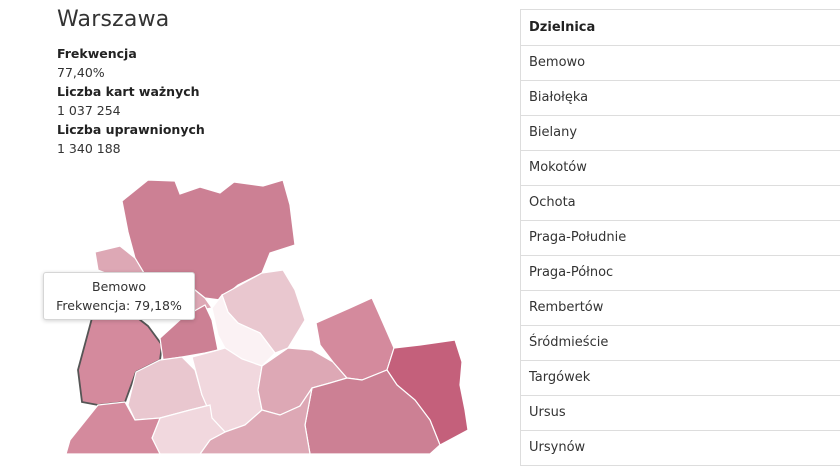  What do you see at coordinates (680, 447) in the screenshot?
I see `table-row: Ursynów` at bounding box center [680, 447].